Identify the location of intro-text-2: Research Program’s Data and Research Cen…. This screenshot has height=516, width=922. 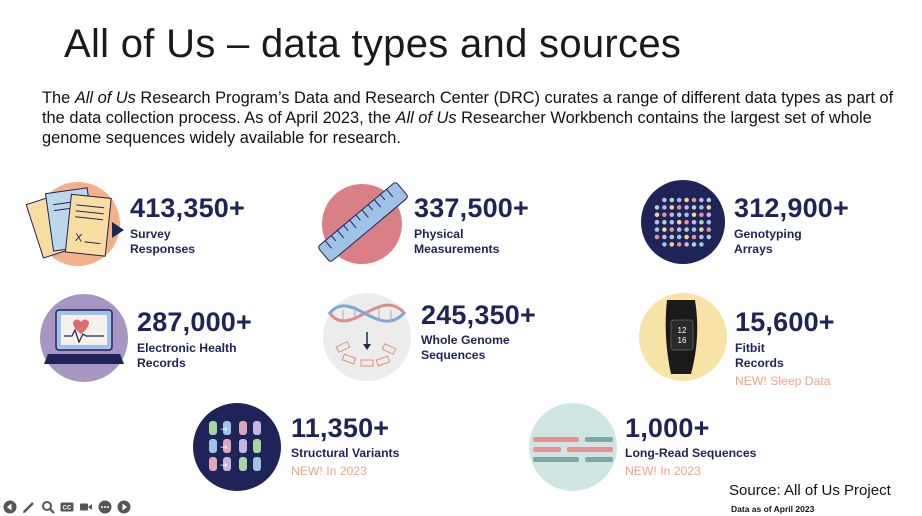
(468, 108).